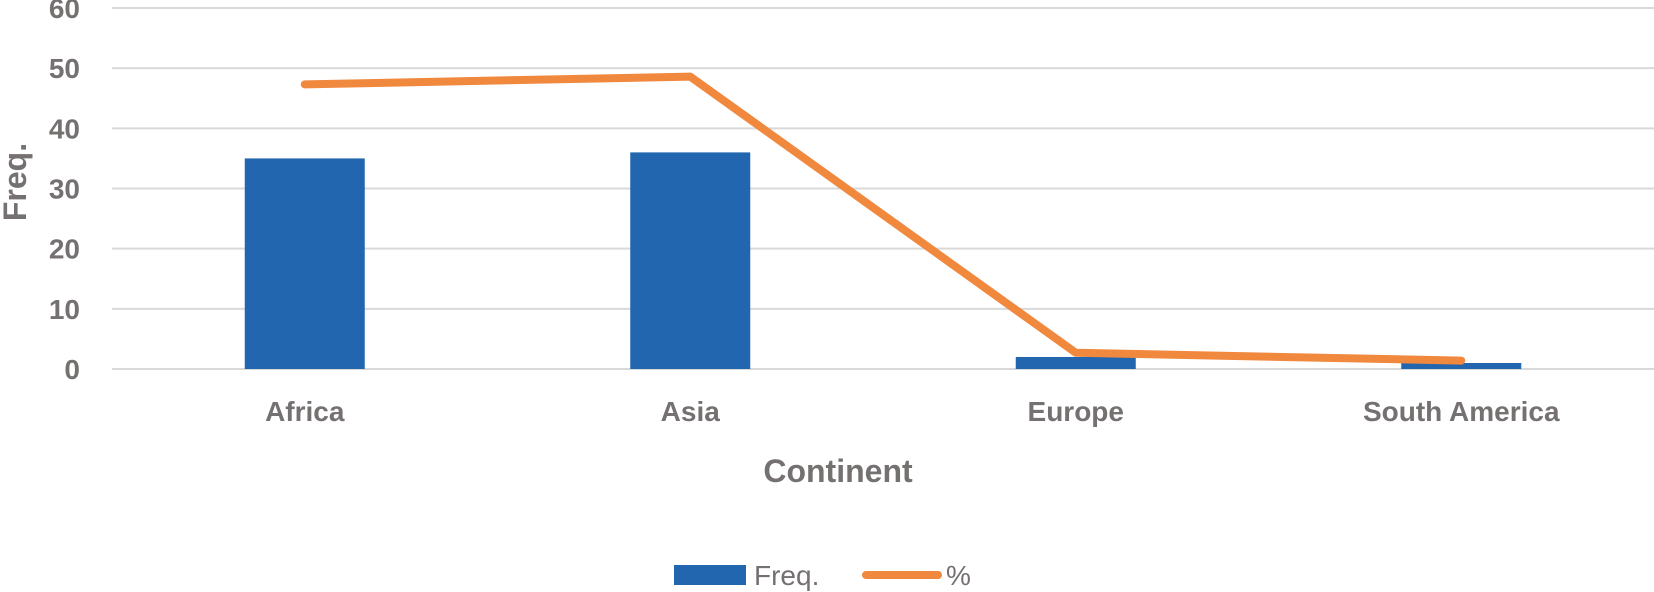 The width and height of the screenshot is (1654, 592). I want to click on legend-freq-label: Freq., so click(786, 575).